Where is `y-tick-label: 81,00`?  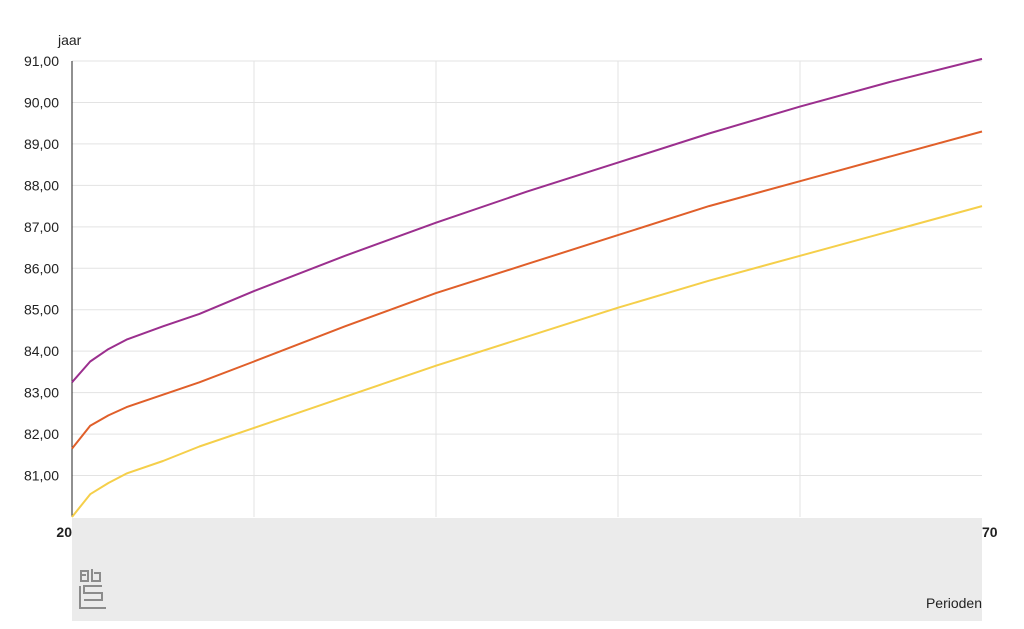
y-tick-label: 81,00 is located at coordinates (41, 476).